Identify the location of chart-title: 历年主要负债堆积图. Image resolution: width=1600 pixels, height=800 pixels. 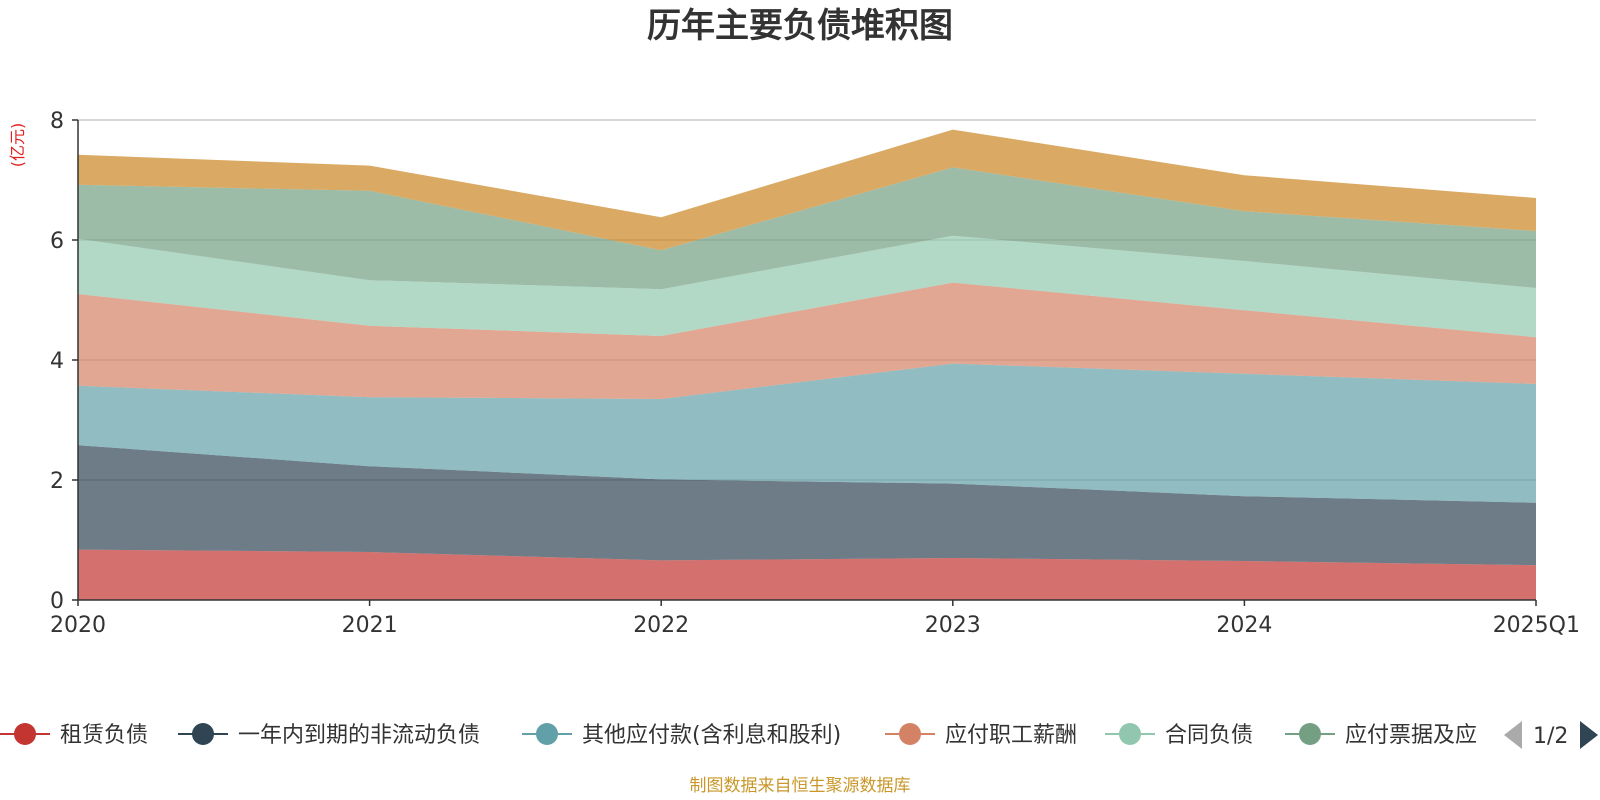
(800, 26).